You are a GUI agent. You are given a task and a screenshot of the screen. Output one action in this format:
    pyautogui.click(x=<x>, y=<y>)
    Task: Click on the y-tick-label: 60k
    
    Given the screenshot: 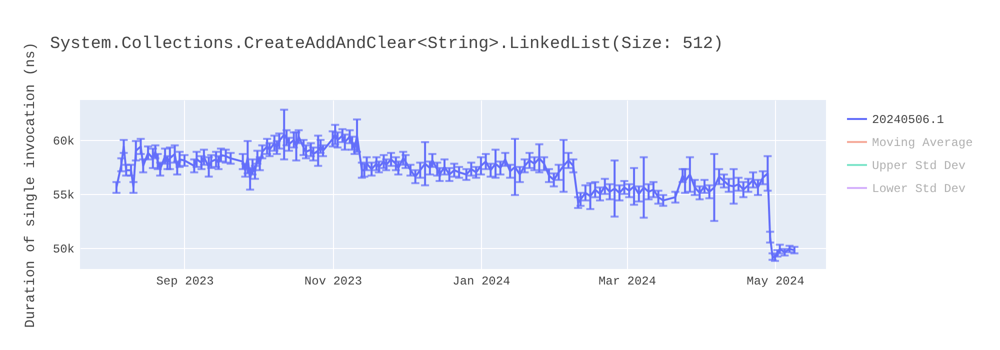 What is the action you would take?
    pyautogui.click(x=63, y=141)
    